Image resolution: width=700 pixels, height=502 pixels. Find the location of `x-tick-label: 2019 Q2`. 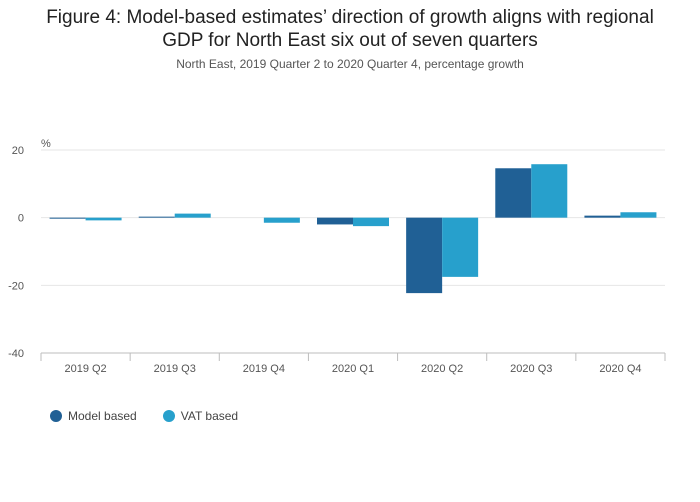

x-tick-label: 2019 Q2 is located at coordinates (85, 369).